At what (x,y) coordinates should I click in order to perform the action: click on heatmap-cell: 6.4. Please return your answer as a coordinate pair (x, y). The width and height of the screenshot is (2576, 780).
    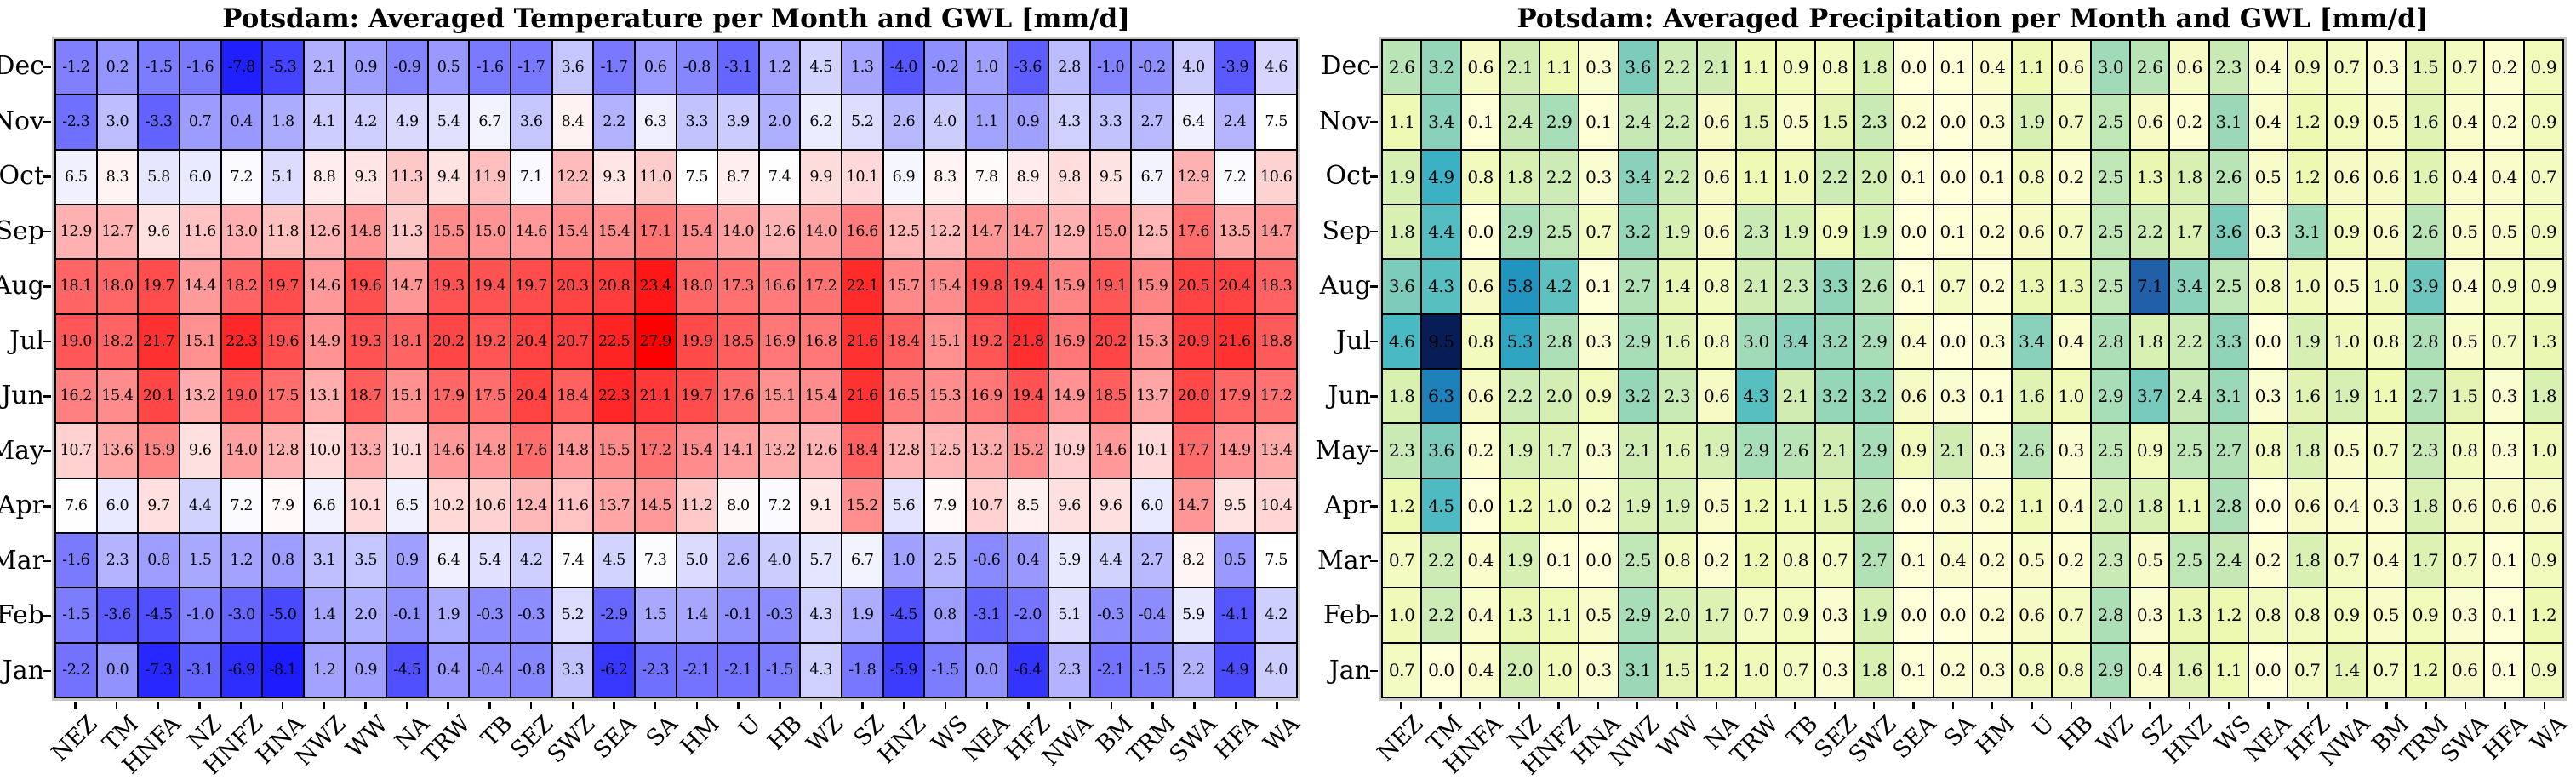
    Looking at the image, I should click on (1193, 122).